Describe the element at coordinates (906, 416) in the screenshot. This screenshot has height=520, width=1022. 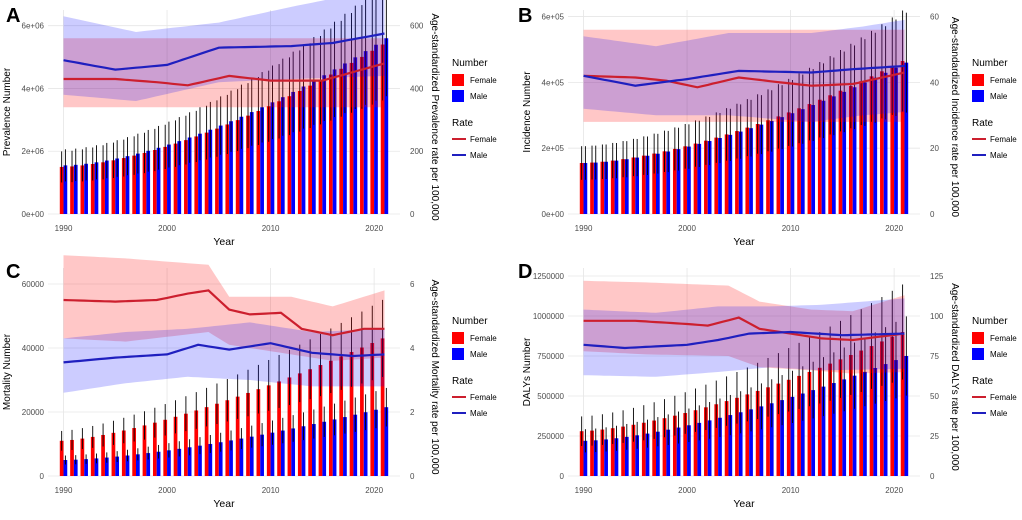
I see `bar-male-2021` at that location.